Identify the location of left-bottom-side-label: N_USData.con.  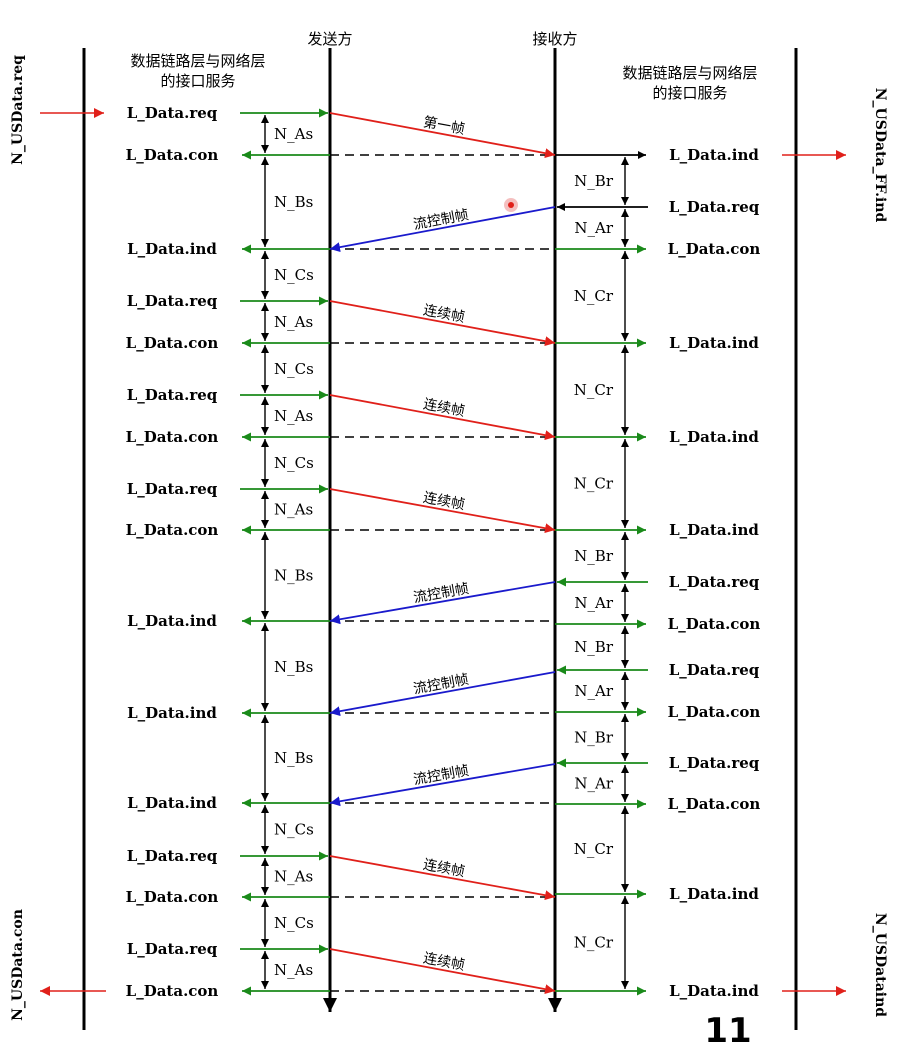
(18, 965).